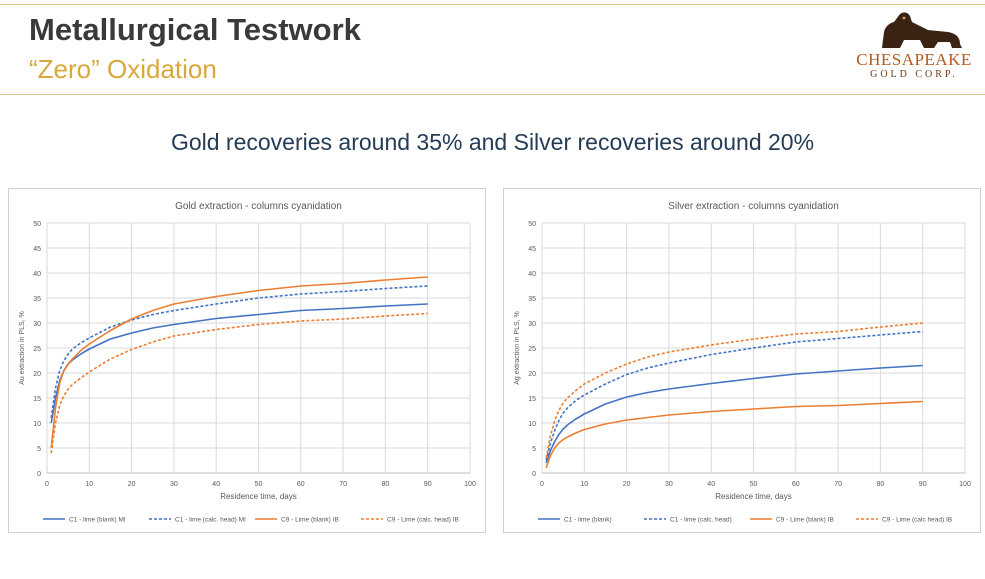 Image resolution: width=985 pixels, height=579 pixels. What do you see at coordinates (423, 520) in the screenshot?
I see `legend-label: C9 - Lime (calc. head) IB` at bounding box center [423, 520].